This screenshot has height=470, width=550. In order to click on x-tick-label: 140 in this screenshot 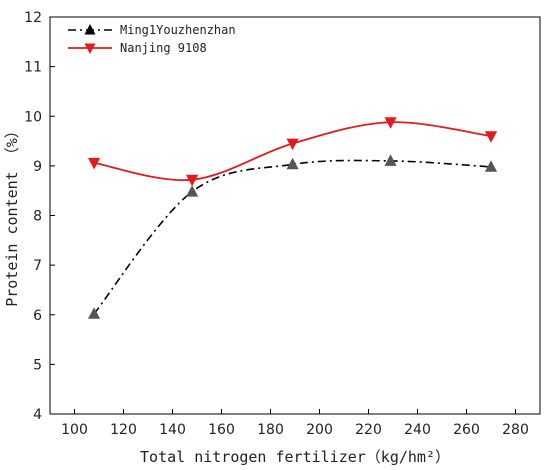, I will do `click(172, 430)`.